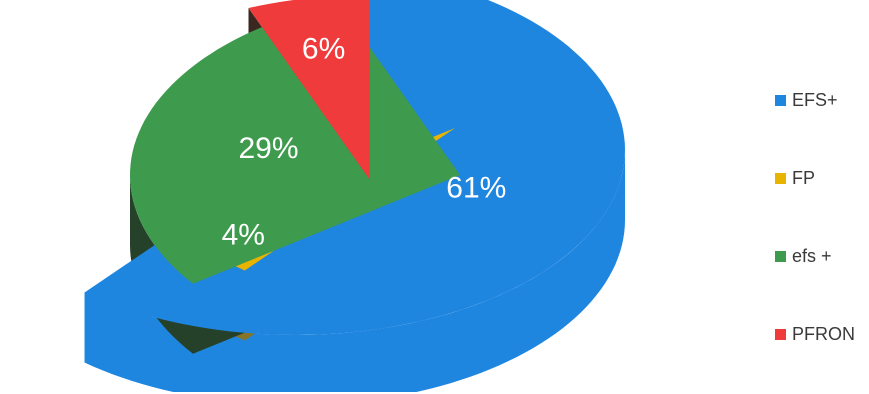 The width and height of the screenshot is (869, 394). Describe the element at coordinates (476, 188) in the screenshot. I see `slice-label-0: 61%` at that location.